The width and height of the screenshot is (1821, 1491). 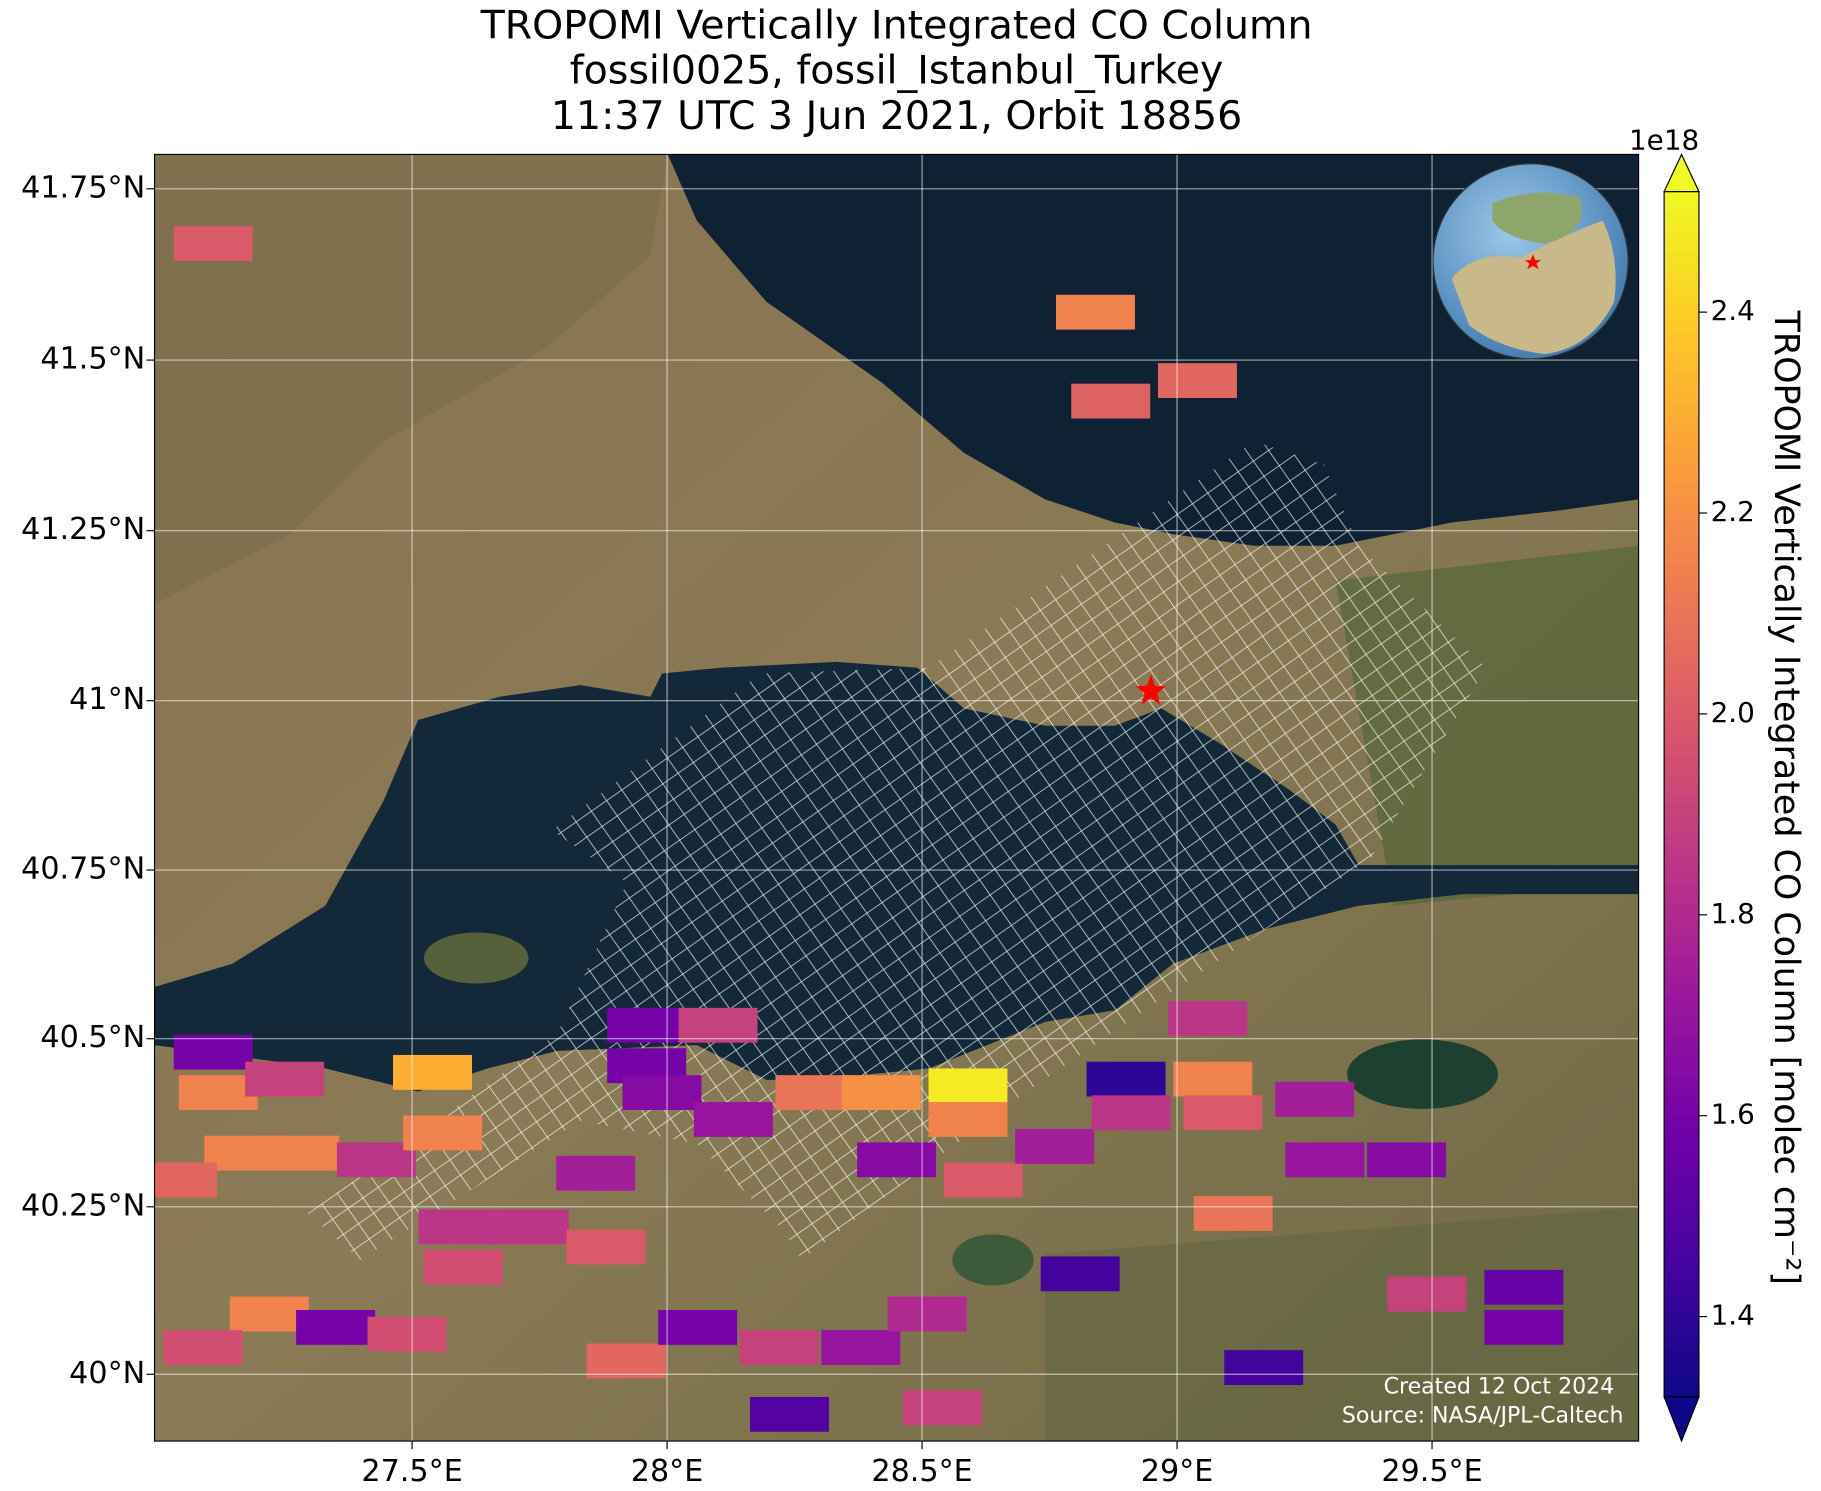 What do you see at coordinates (667, 1471) in the screenshot?
I see `x-tick-label: 28°E` at bounding box center [667, 1471].